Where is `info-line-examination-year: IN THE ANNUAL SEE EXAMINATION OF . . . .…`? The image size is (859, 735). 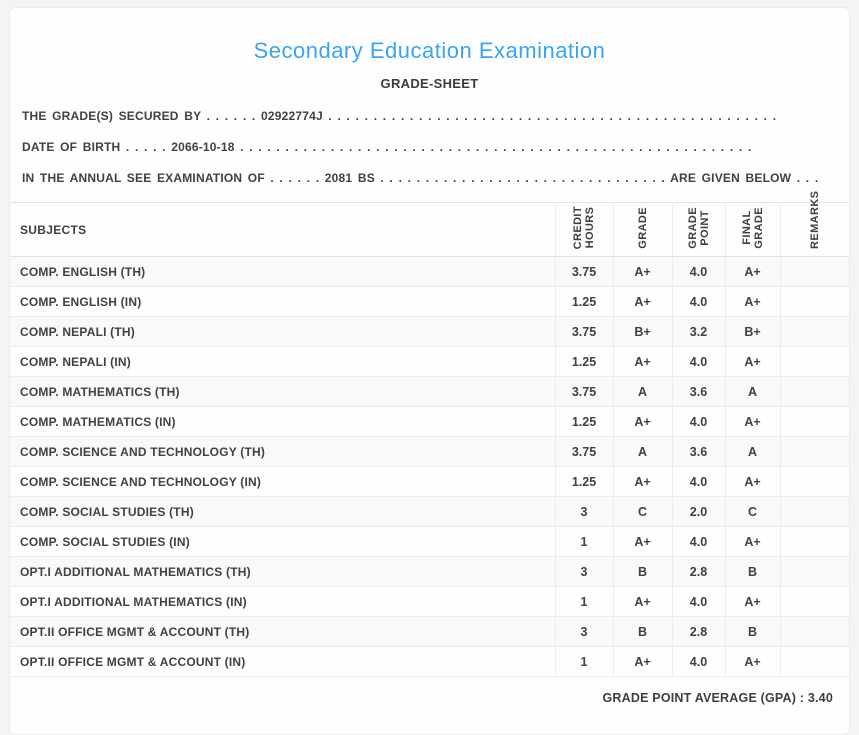 info-line-examination-year: IN THE ANNUAL SEE EXAMINATION OF . . . .… is located at coordinates (420, 178).